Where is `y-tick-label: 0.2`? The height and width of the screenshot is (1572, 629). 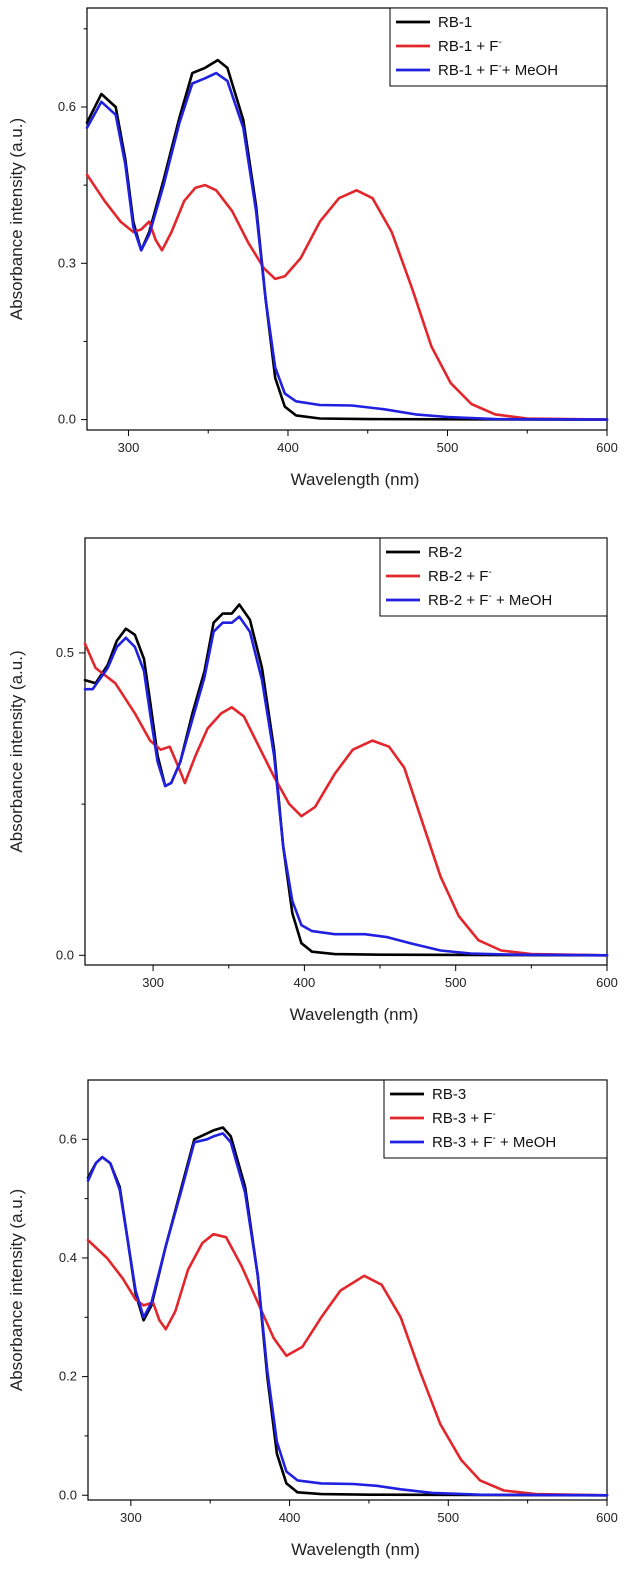 y-tick-label: 0.2 is located at coordinates (68, 1376).